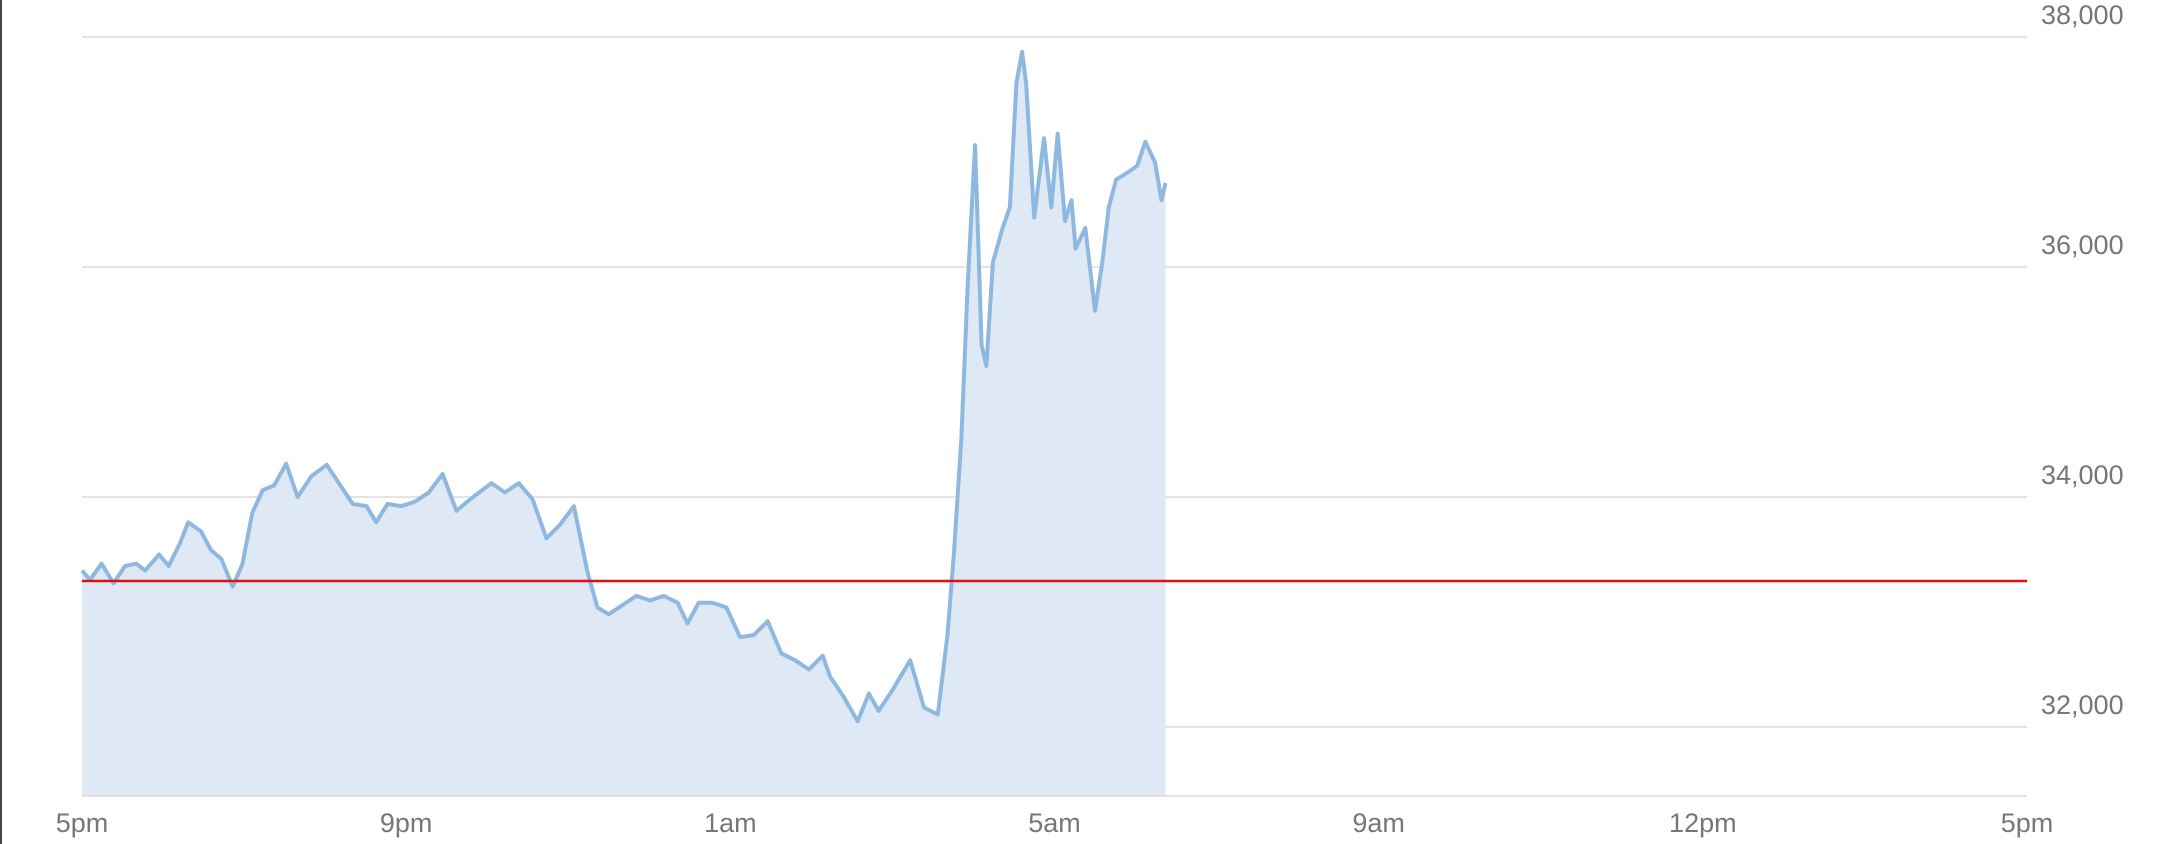  Describe the element at coordinates (1703, 823) in the screenshot. I see `x-tick-label: 12pm` at that location.